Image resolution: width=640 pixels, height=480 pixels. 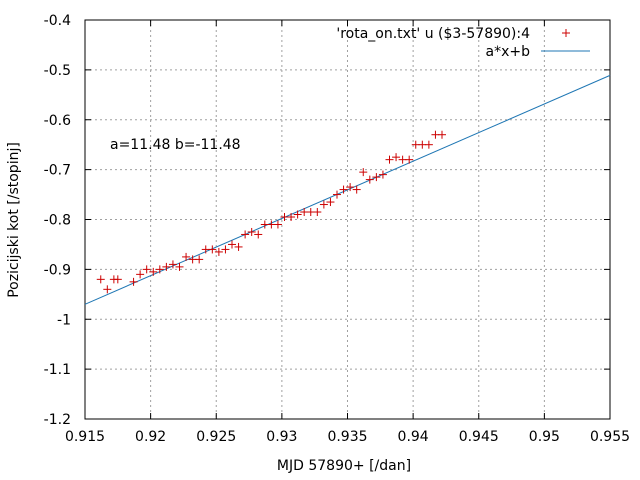 I want to click on y-tick-label: -0.5, so click(x=57, y=71).